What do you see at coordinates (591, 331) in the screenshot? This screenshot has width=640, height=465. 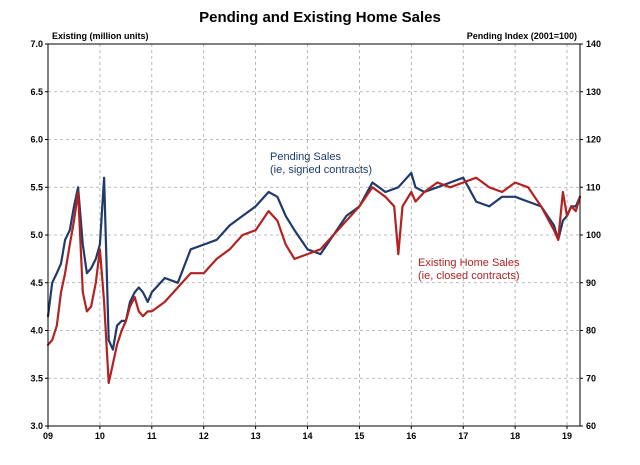 I see `right-tick-label: 80` at bounding box center [591, 331].